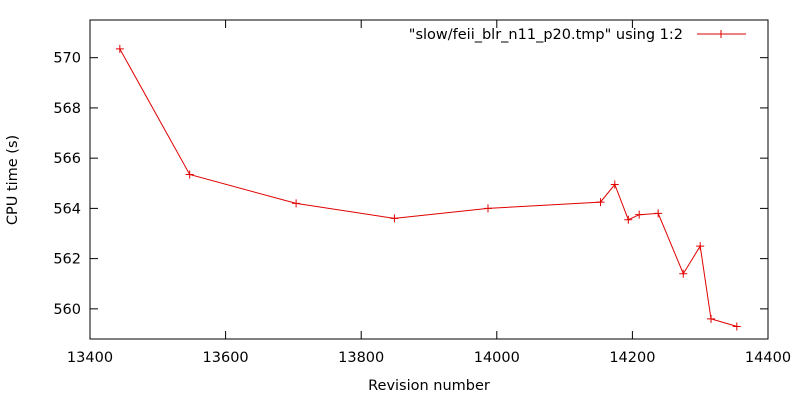 Image resolution: width=800 pixels, height=400 pixels. I want to click on x-axis-label: Revision number, so click(429, 386).